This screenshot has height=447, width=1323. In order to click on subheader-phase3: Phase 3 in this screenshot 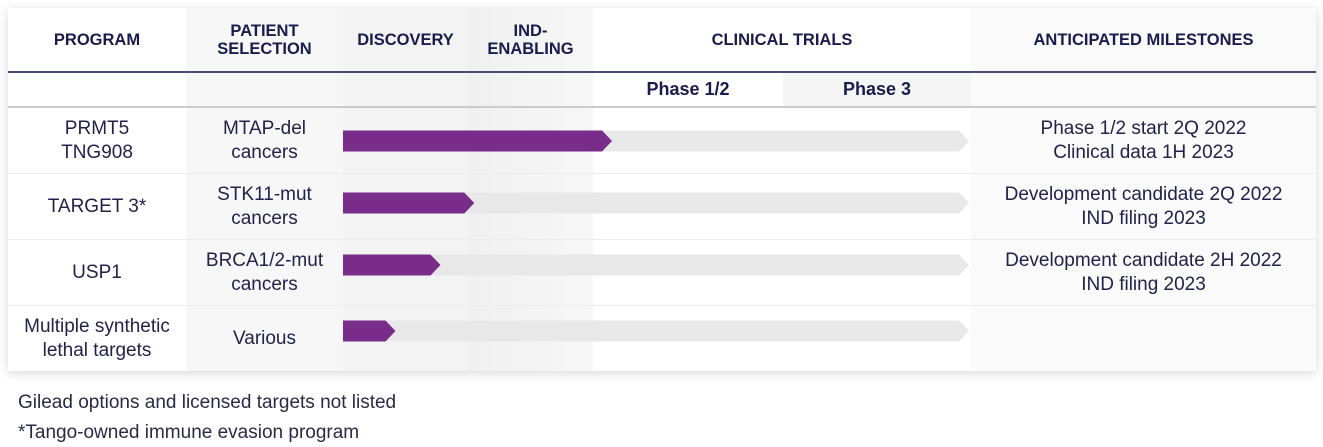, I will do `click(877, 89)`.